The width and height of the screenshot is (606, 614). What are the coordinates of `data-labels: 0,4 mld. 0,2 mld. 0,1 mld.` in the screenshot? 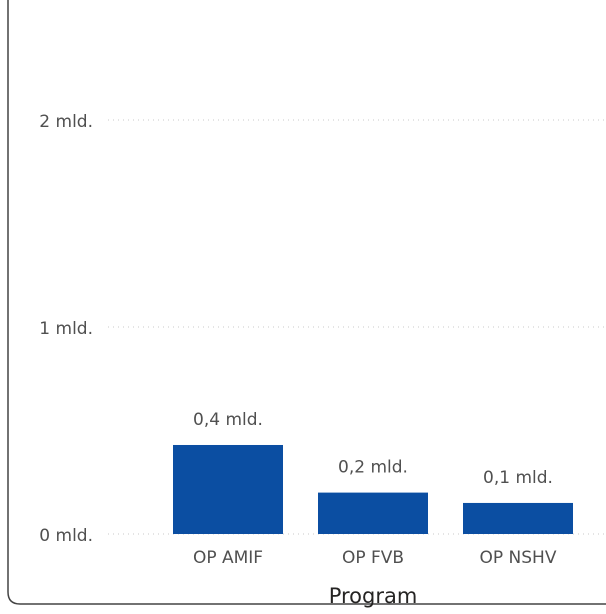 It's located at (373, 449).